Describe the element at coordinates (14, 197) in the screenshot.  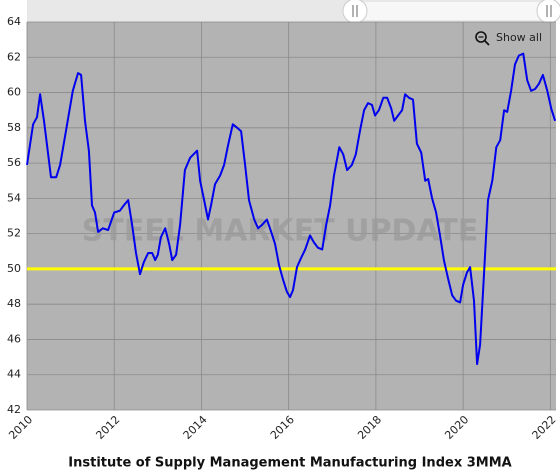
I see `y-tick-label: 54` at that location.